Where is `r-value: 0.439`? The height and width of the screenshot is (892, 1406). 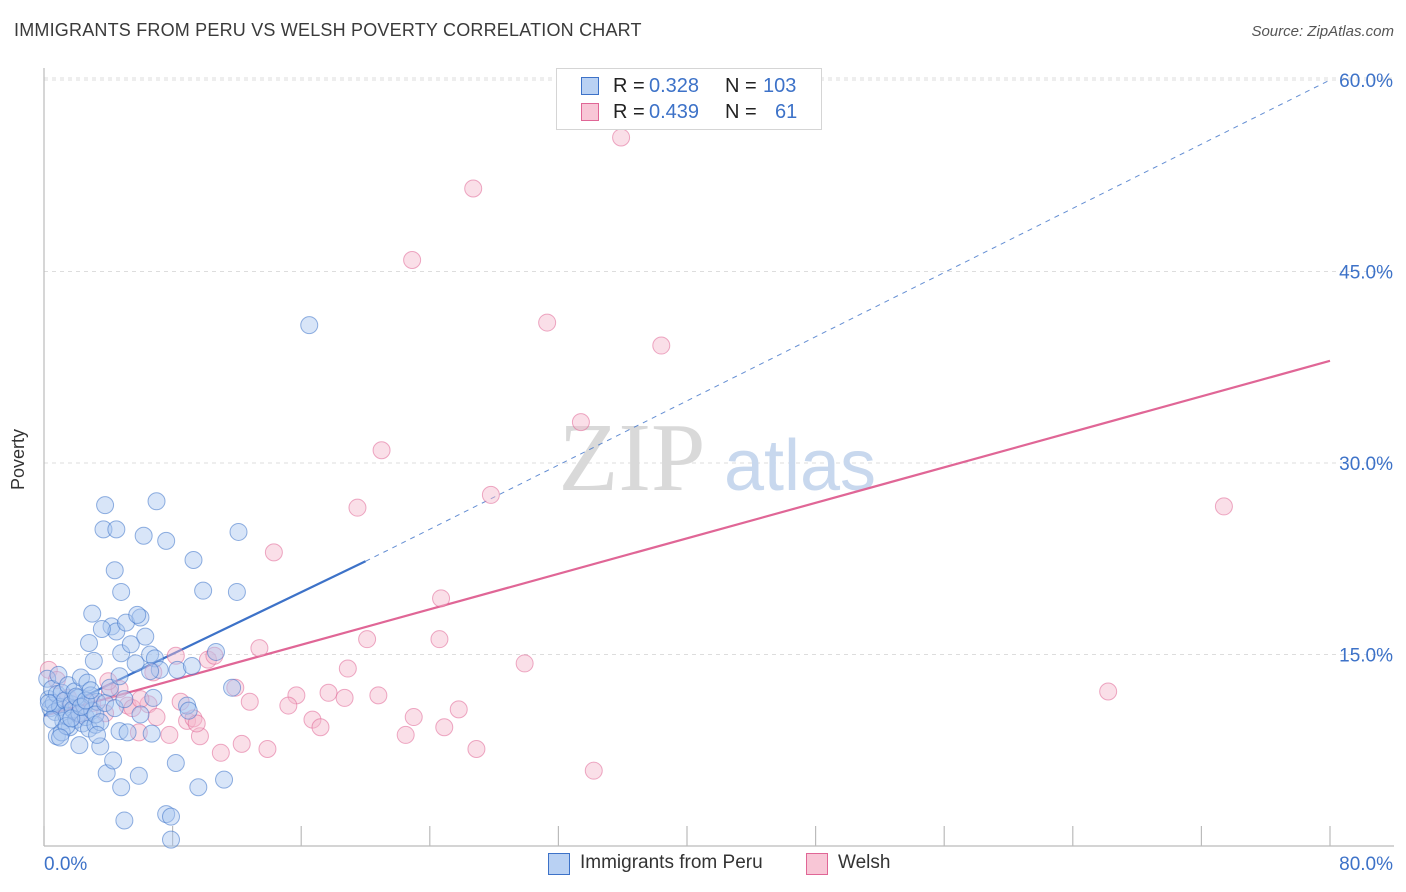 r-value: 0.439 is located at coordinates (674, 112).